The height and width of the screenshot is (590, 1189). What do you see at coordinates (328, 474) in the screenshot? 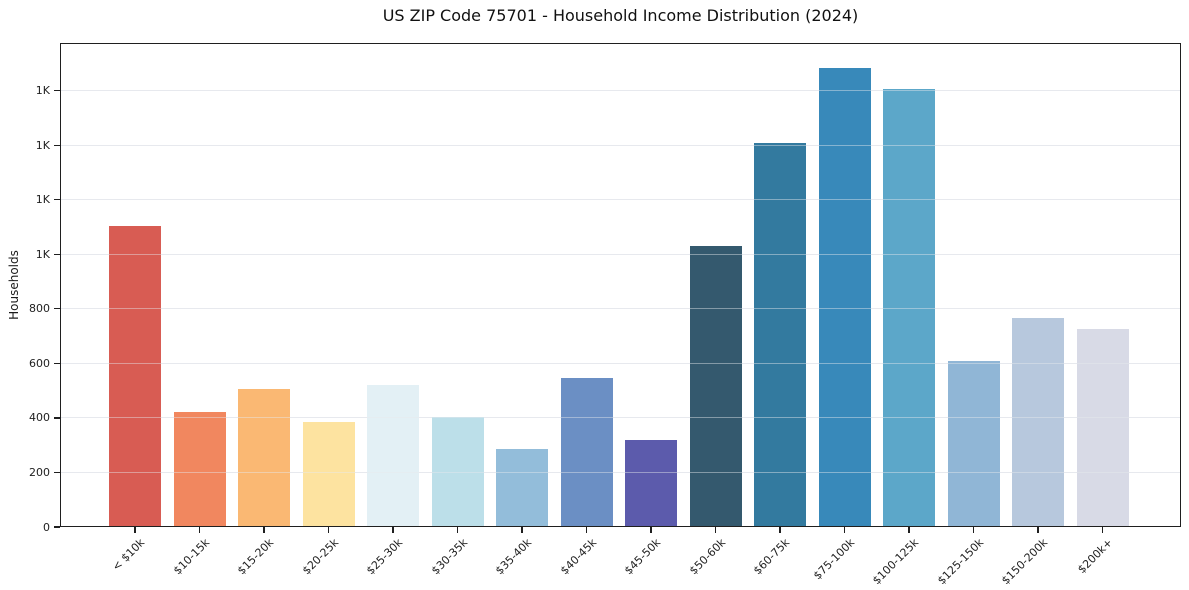
I see `bar-20-25k` at bounding box center [328, 474].